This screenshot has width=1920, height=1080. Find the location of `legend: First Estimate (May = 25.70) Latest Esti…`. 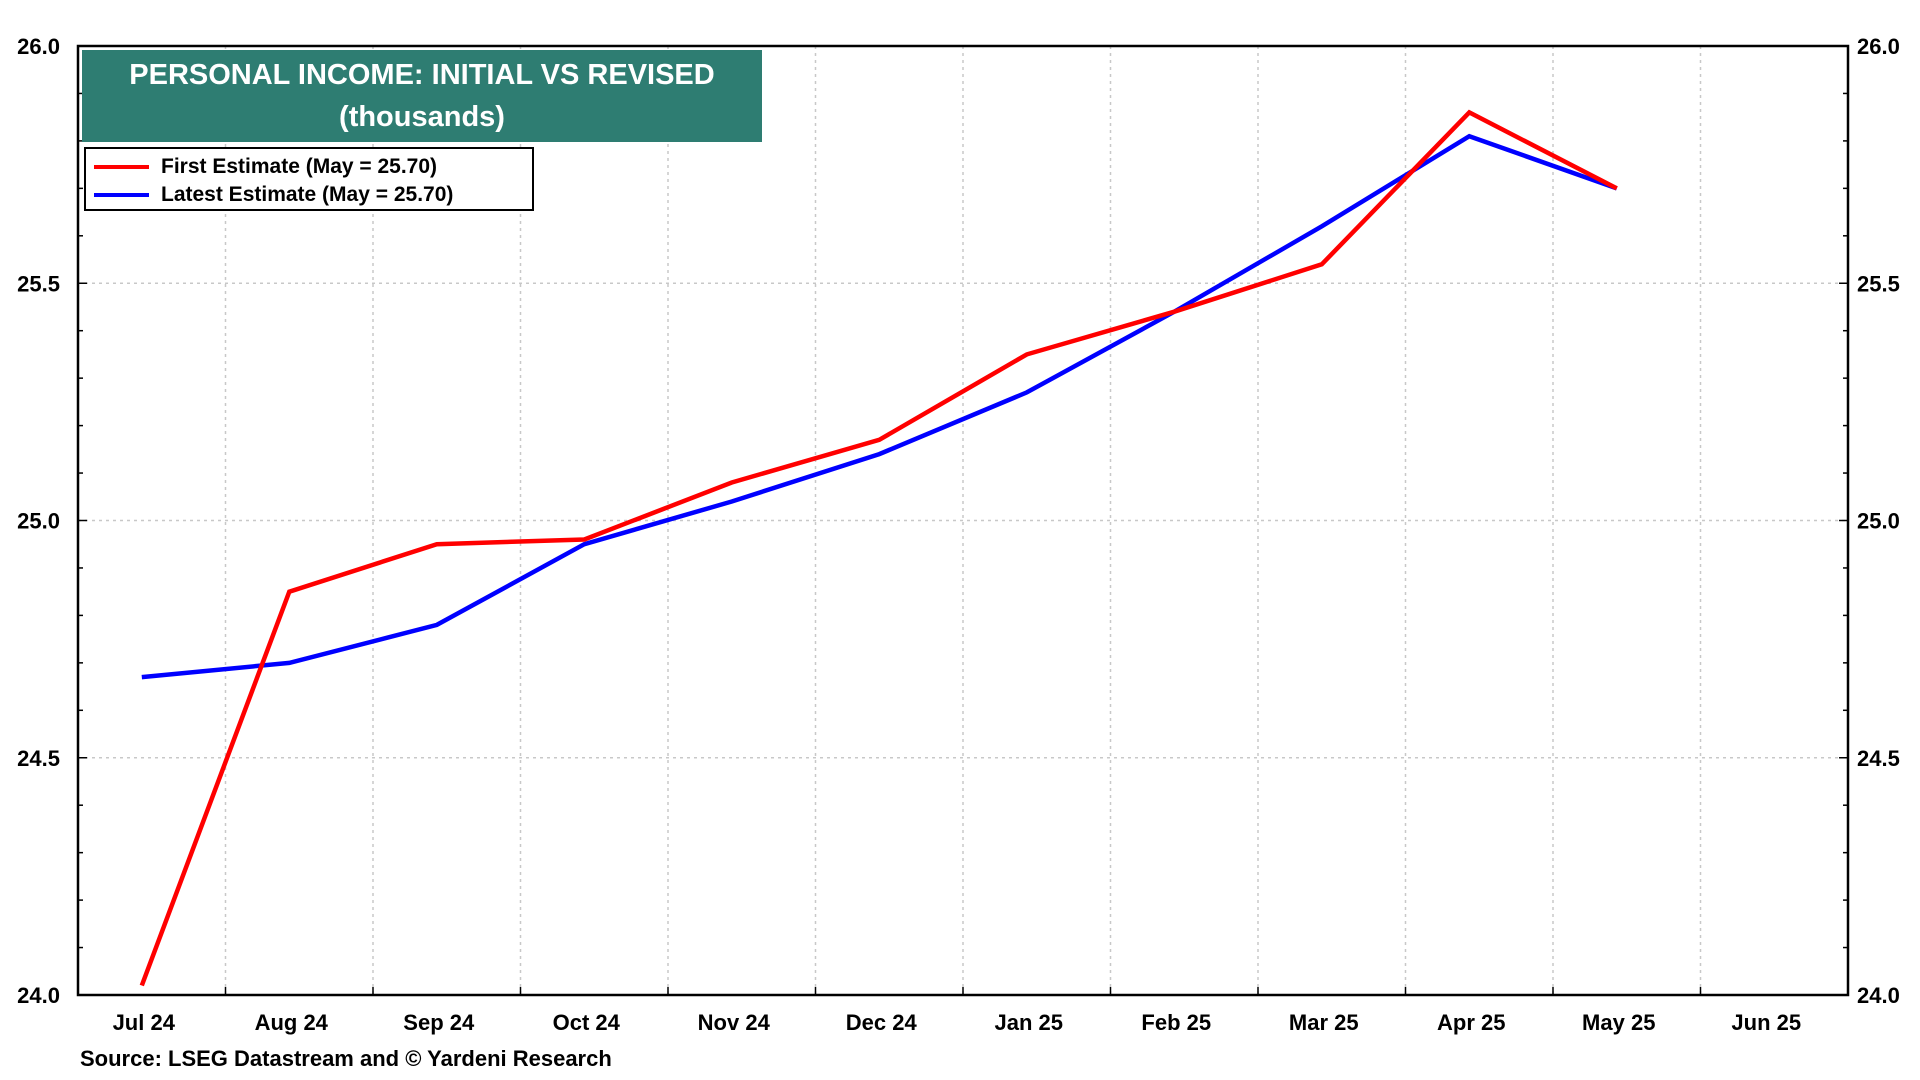

legend: First Estimate (May = 25.70) Latest Esti… is located at coordinates (309, 179).